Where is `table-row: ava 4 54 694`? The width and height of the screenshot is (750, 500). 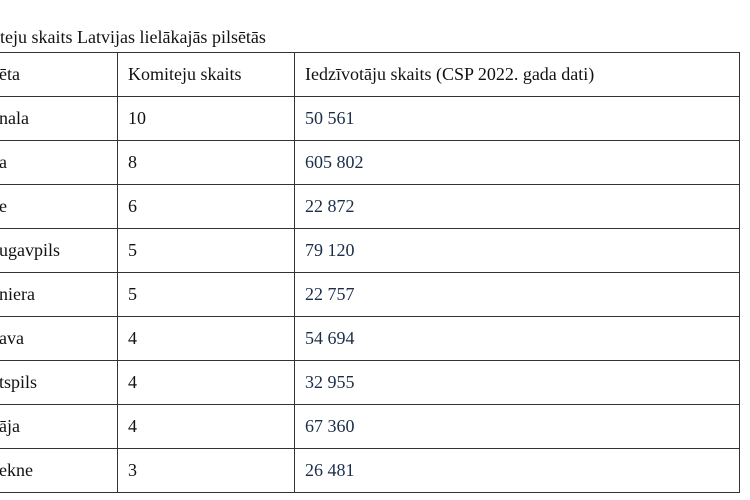 table-row: ava 4 54 694 is located at coordinates (370, 338).